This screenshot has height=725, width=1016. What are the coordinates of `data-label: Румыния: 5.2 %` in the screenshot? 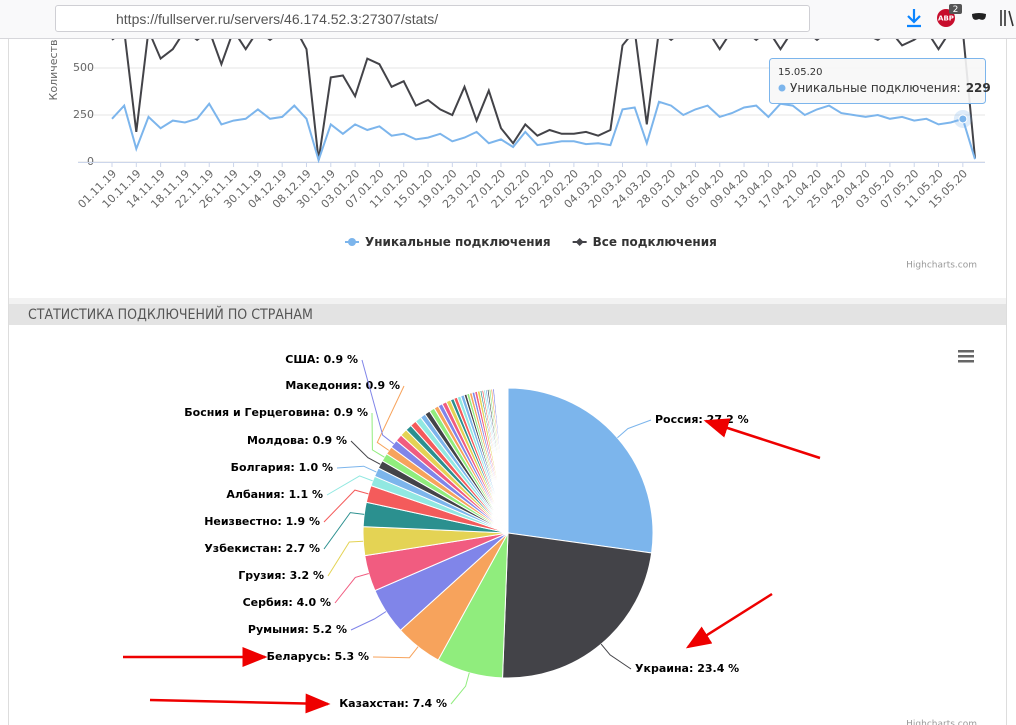 It's located at (297, 629).